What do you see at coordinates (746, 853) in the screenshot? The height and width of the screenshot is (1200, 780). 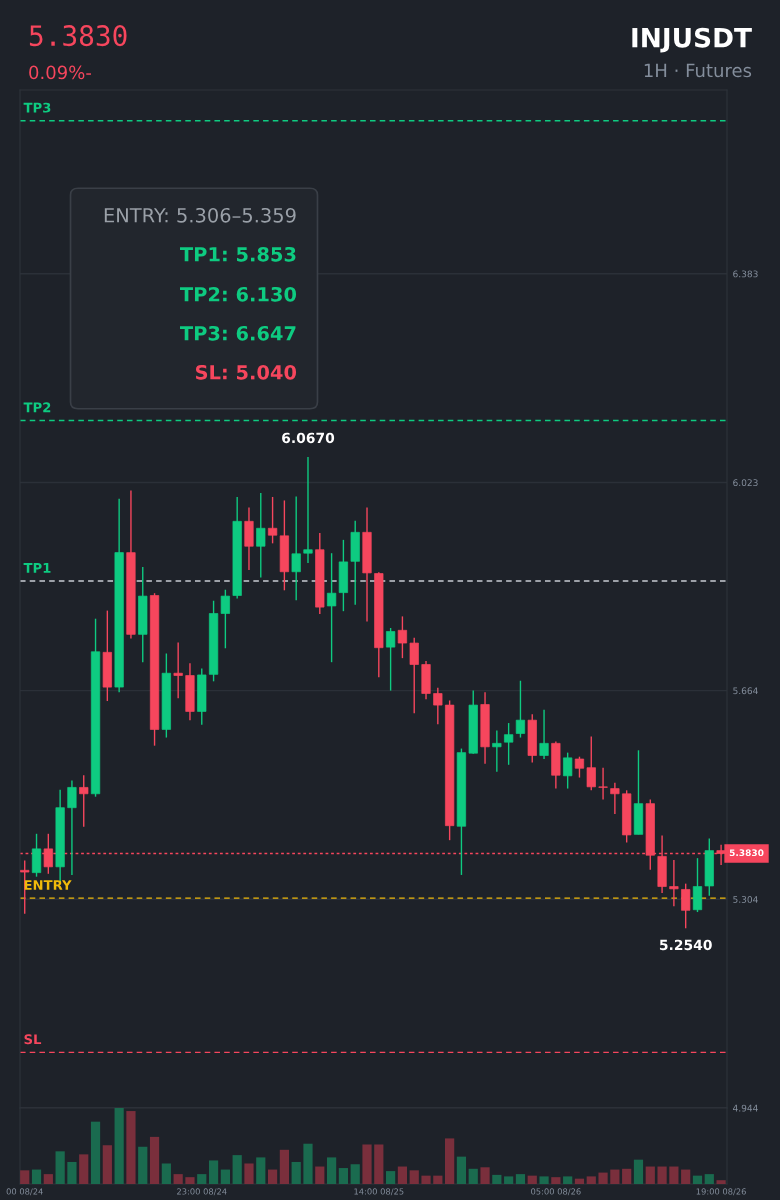 I see `ref-line-label: 5.3830` at bounding box center [746, 853].